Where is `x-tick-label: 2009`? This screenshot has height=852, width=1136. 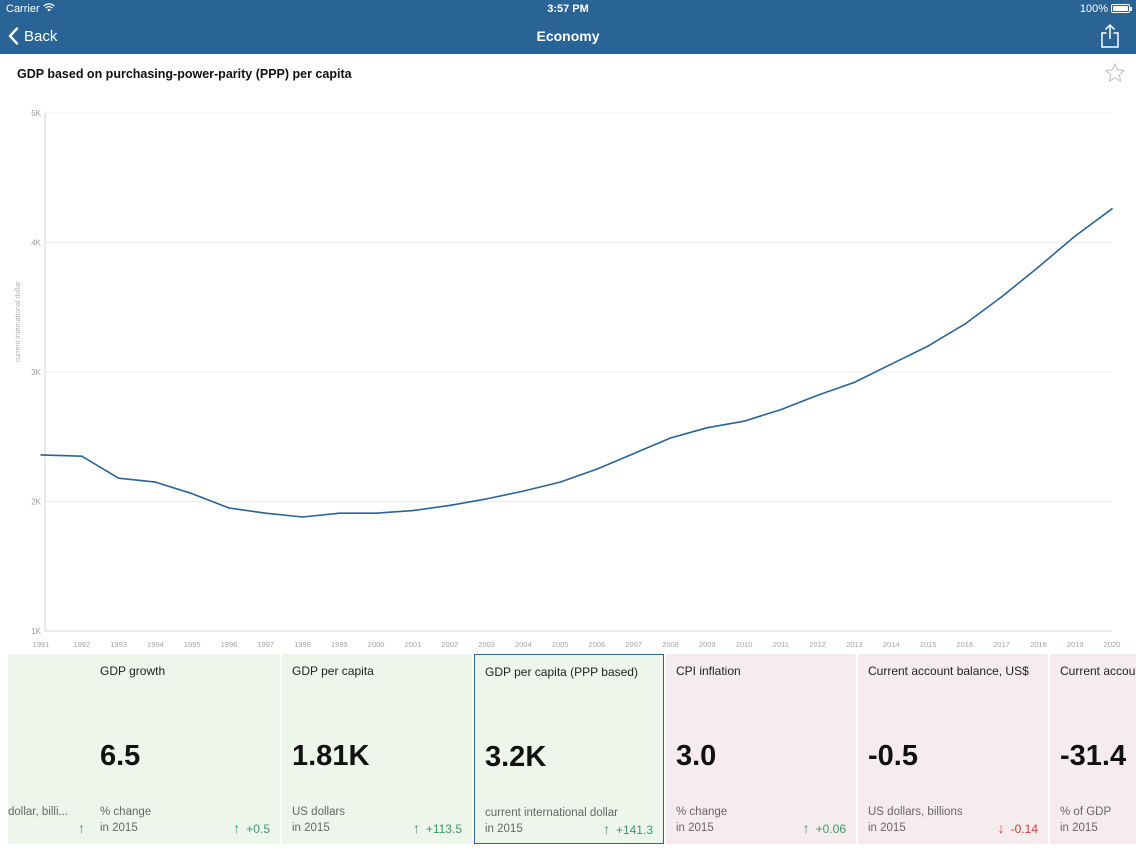
x-tick-label: 2009 is located at coordinates (707, 644).